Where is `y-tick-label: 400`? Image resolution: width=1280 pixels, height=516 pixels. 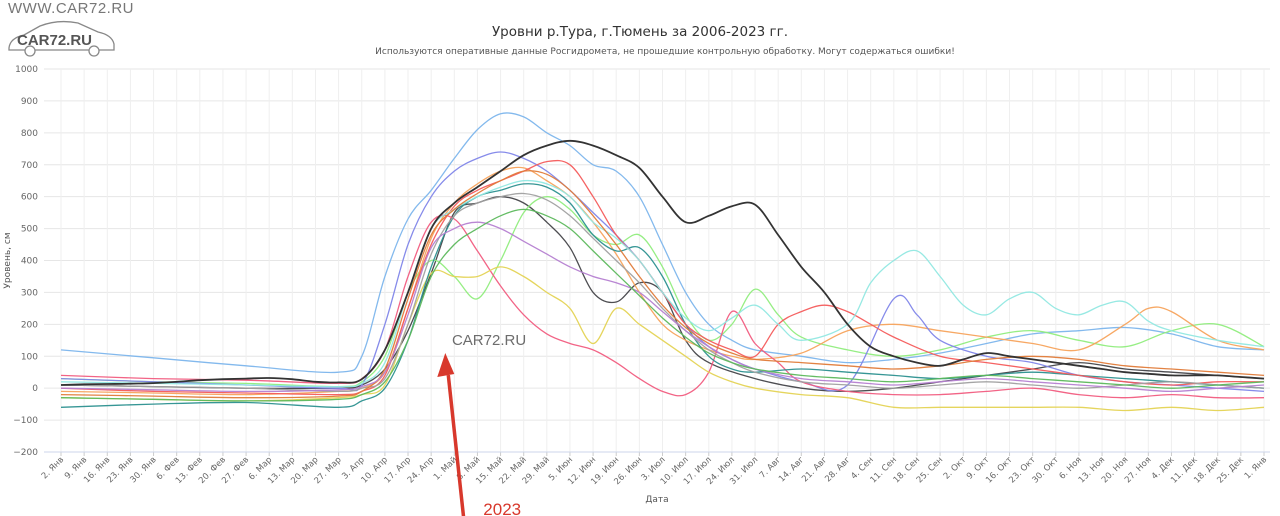 y-tick-label: 400 is located at coordinates (29, 262).